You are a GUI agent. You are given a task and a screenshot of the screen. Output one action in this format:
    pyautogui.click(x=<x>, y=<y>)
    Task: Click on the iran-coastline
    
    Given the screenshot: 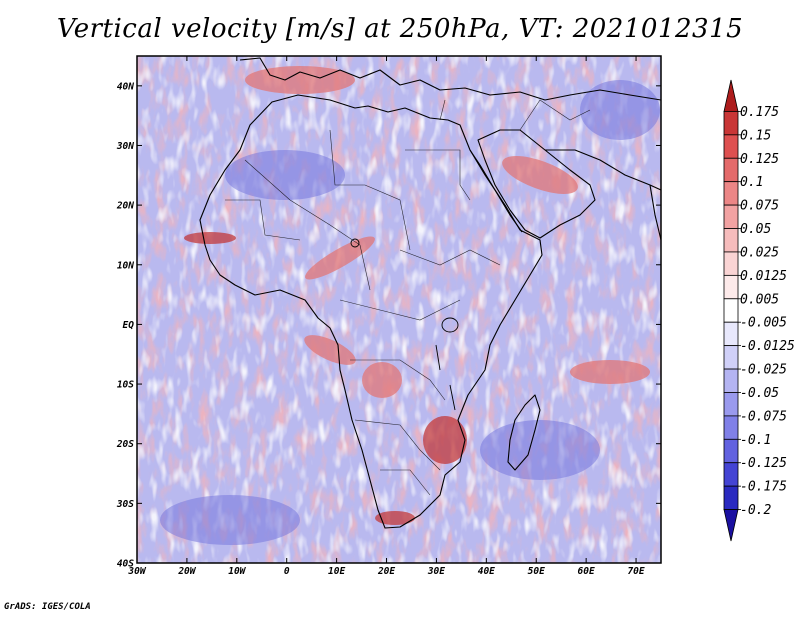 What is the action you would take?
    pyautogui.click(x=603, y=170)
    